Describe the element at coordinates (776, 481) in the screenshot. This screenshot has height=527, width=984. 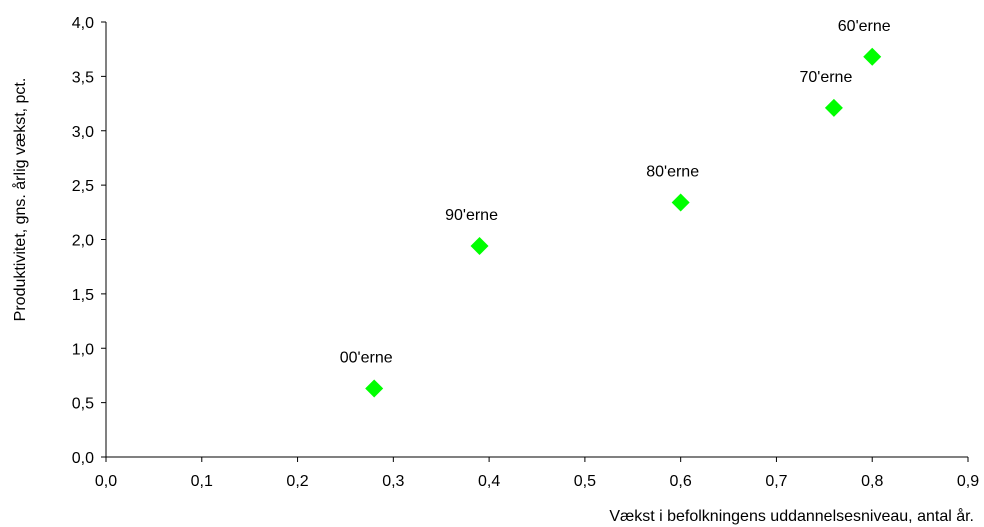
I see `x-tick-label: 0,7` at that location.